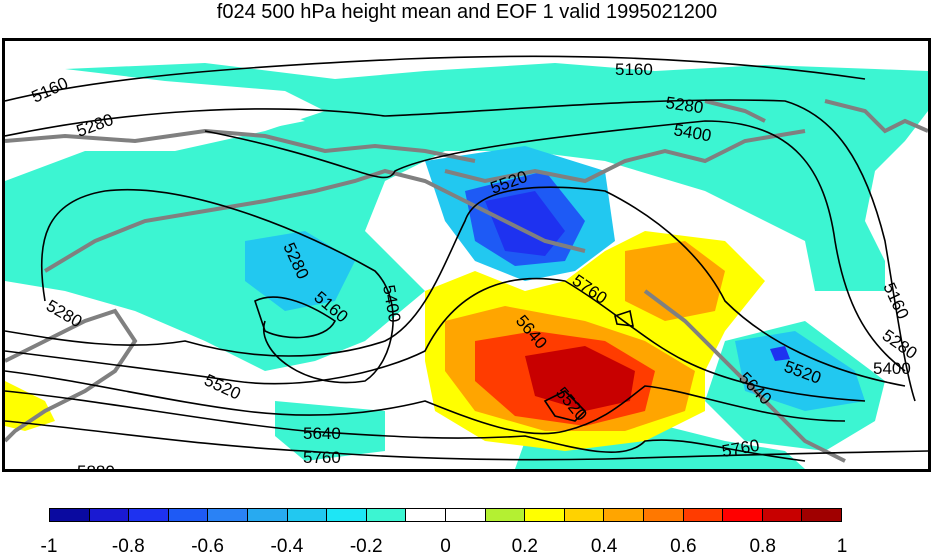 The height and width of the screenshot is (558, 934). Describe the element at coordinates (300, 271) in the screenshot. I see `blue-light-west` at that location.